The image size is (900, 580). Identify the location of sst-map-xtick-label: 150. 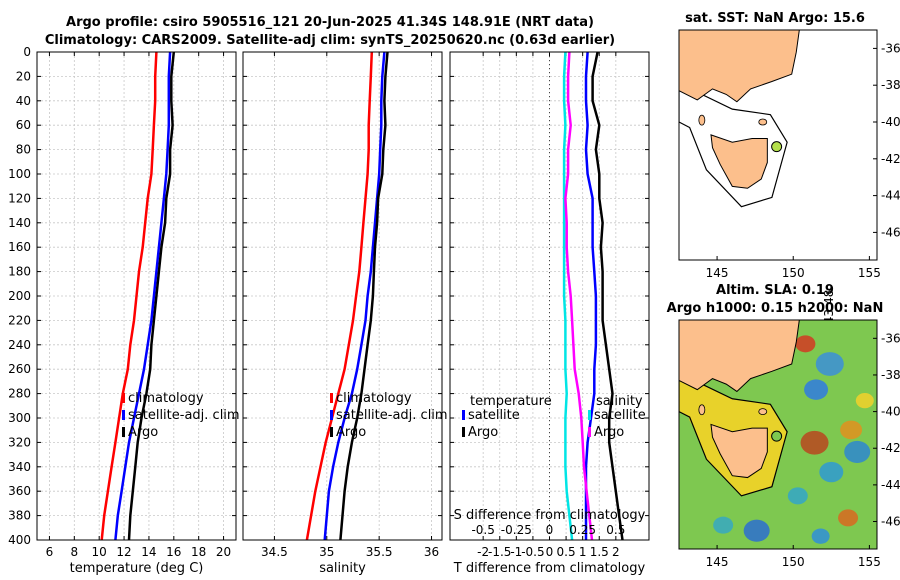
(793, 273).